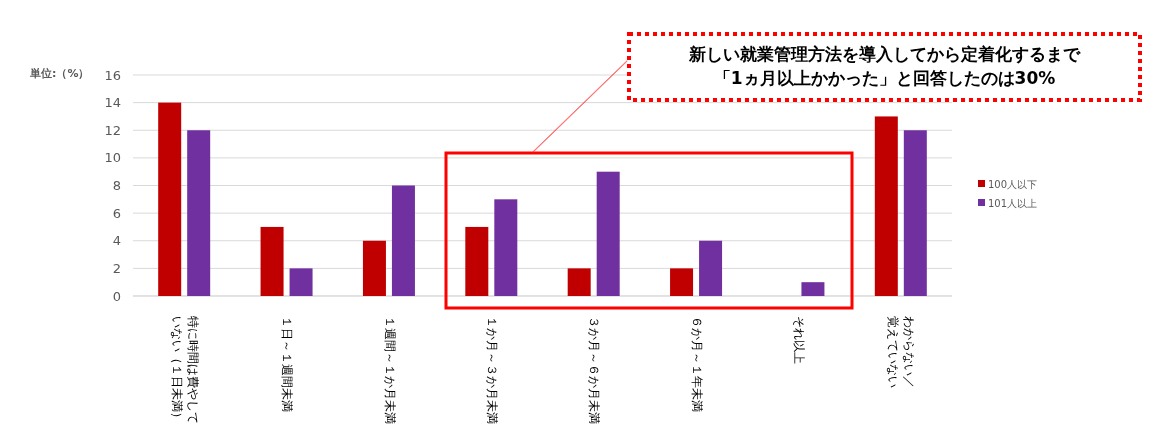 The image size is (1168, 439). Describe the element at coordinates (116, 241) in the screenshot. I see `y-tick-label: 4` at that location.